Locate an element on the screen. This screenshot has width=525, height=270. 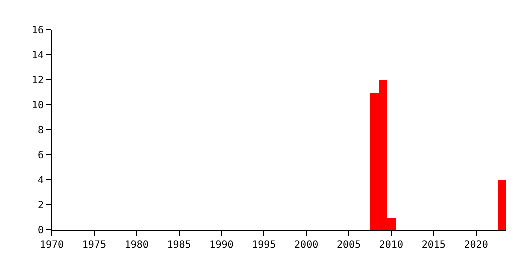
x-tick-label: 2010 is located at coordinates (391, 245).